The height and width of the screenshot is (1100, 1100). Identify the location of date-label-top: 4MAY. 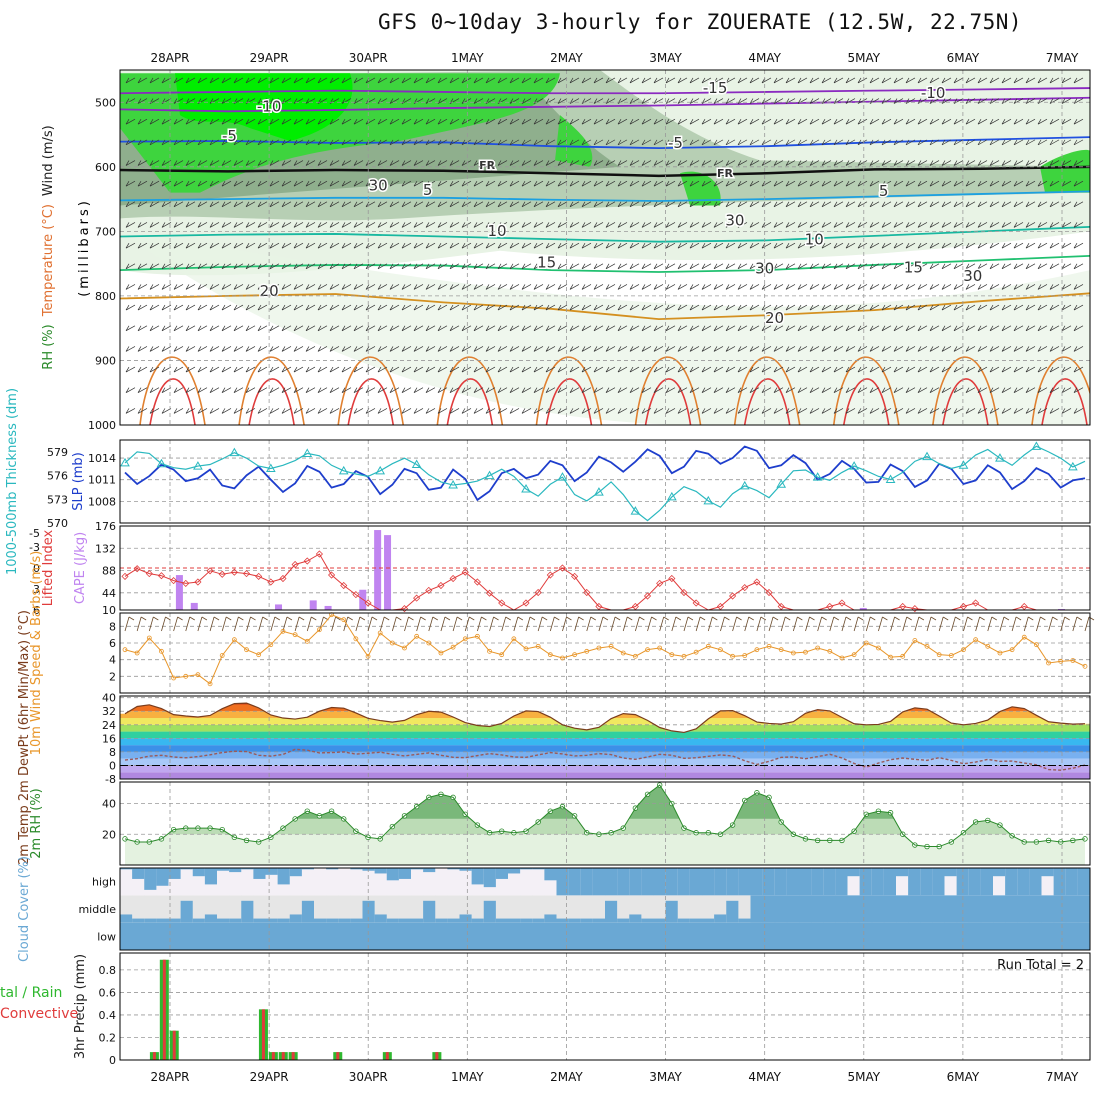
(764, 58).